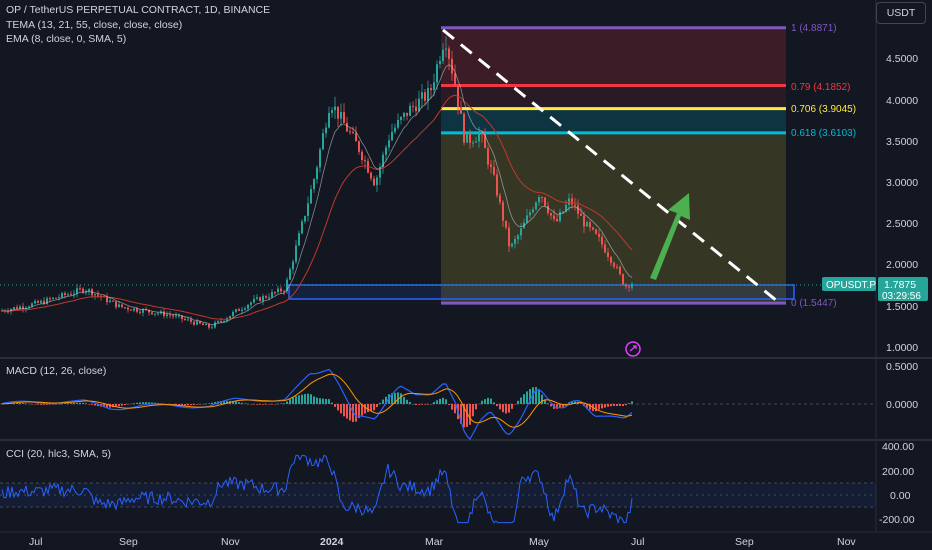 This screenshot has height=550, width=932. I want to click on support-zone, so click(541, 292).